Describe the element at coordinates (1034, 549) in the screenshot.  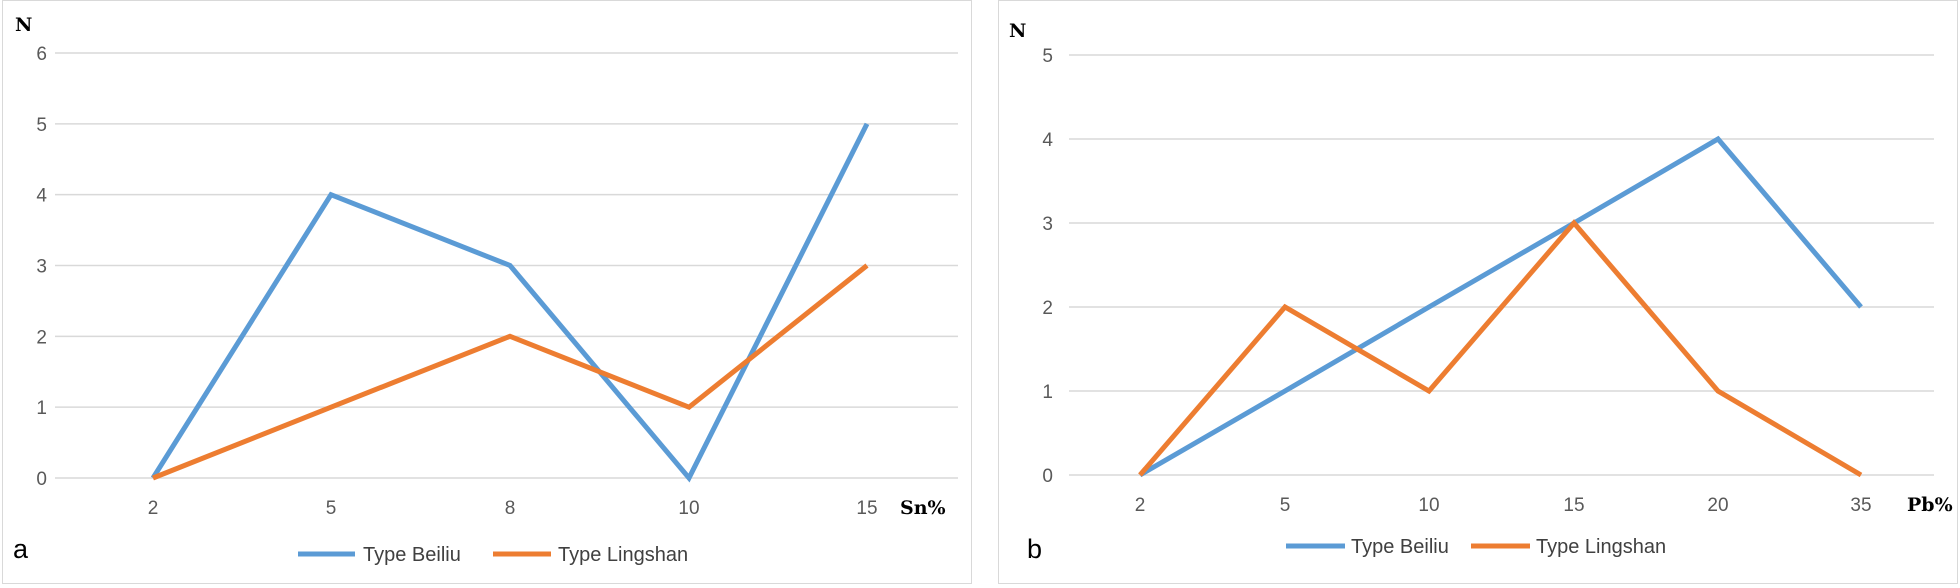
I see `panel-label: b` at that location.